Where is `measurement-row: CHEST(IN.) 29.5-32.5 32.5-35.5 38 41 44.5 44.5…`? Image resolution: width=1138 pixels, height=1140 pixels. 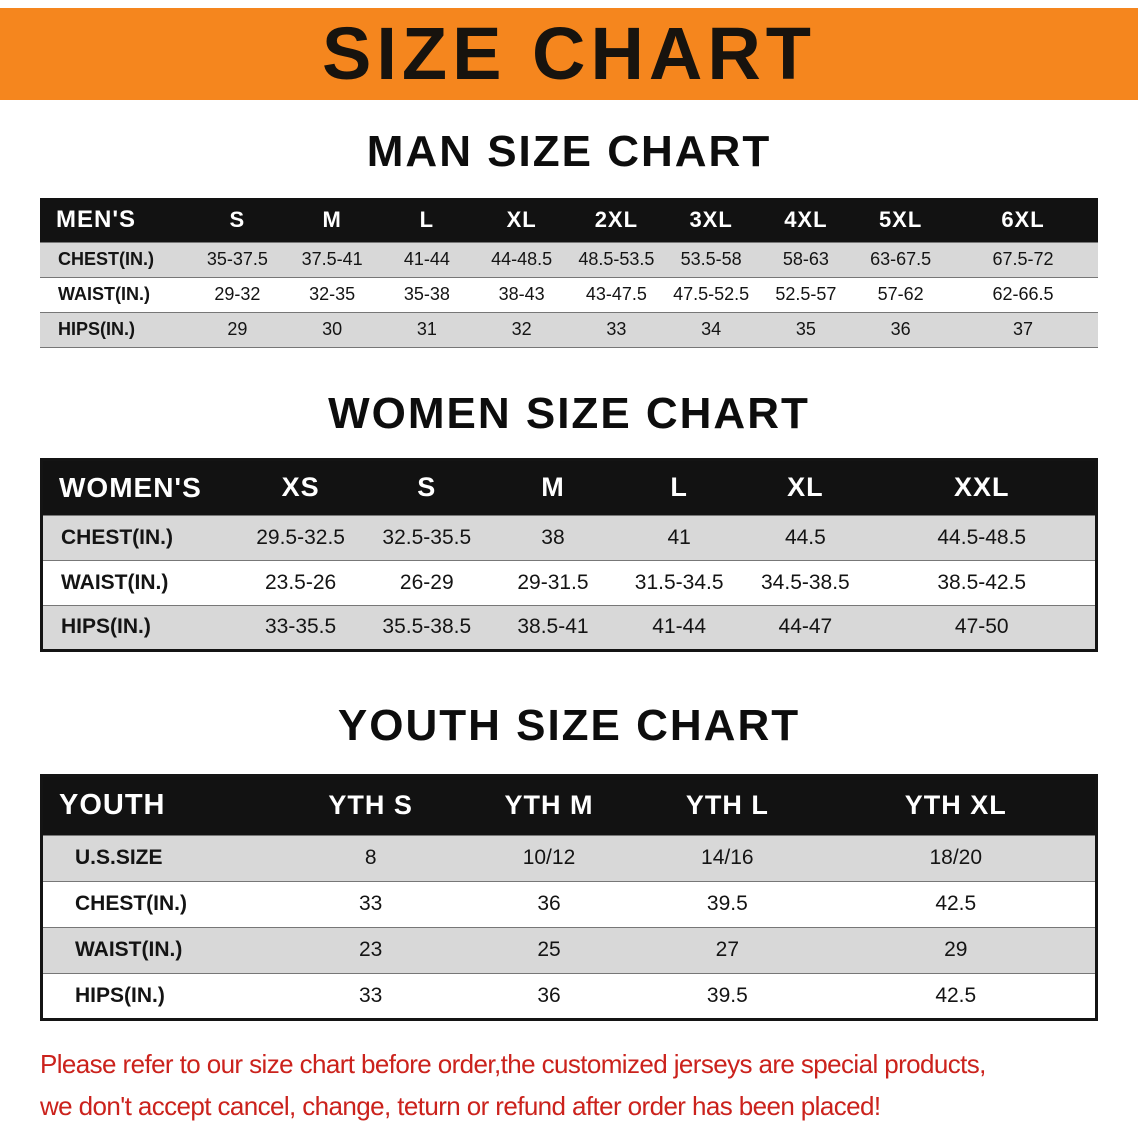
measurement-row: CHEST(IN.) 29.5-32.5 32.5-35.5 38 41 44.5 44.5… is located at coordinates (569, 537).